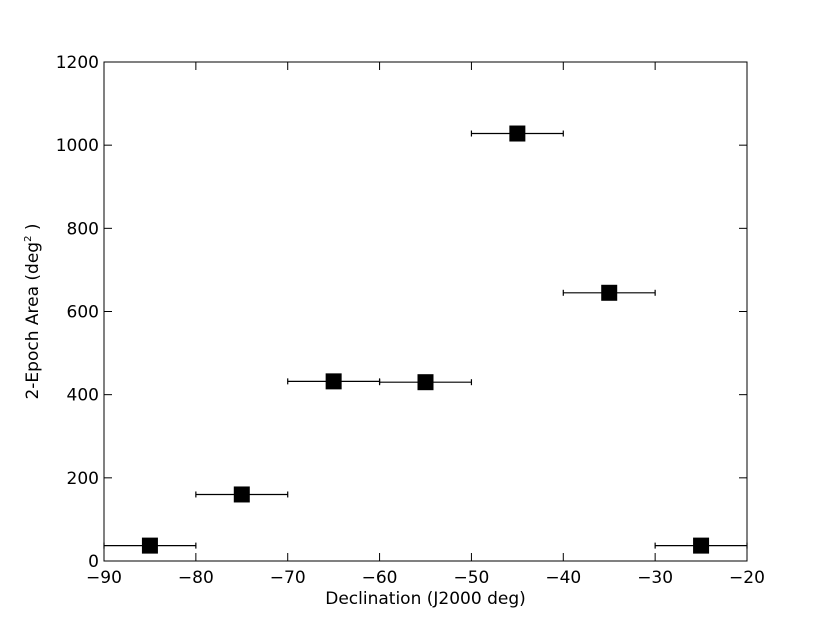  Describe the element at coordinates (425, 599) in the screenshot. I see `x-axis-title: Declination (J2000 deg)` at that location.